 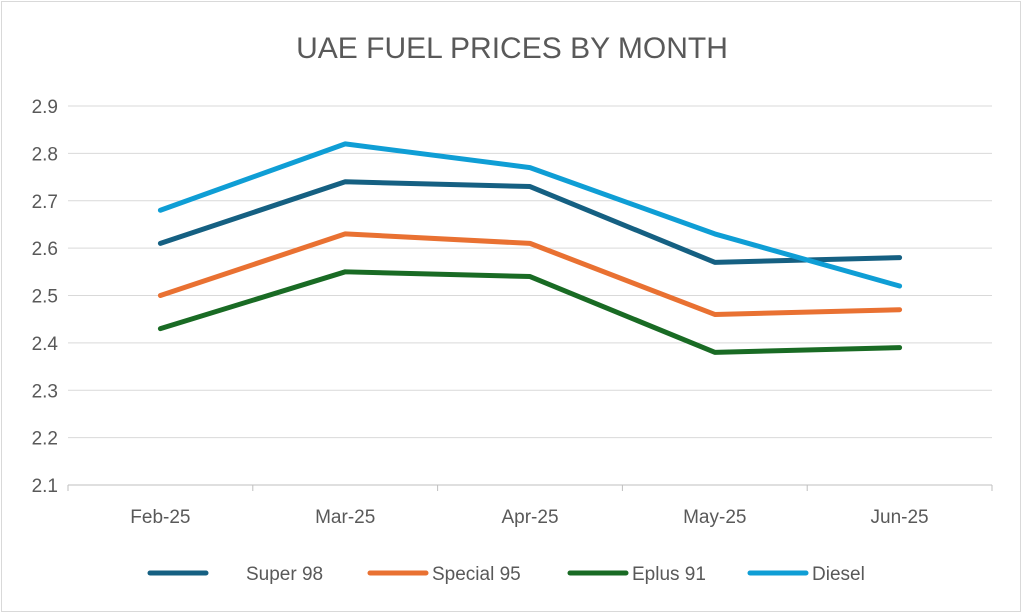 What do you see at coordinates (529, 517) in the screenshot?
I see `x-tick-label: Apr-25` at bounding box center [529, 517].